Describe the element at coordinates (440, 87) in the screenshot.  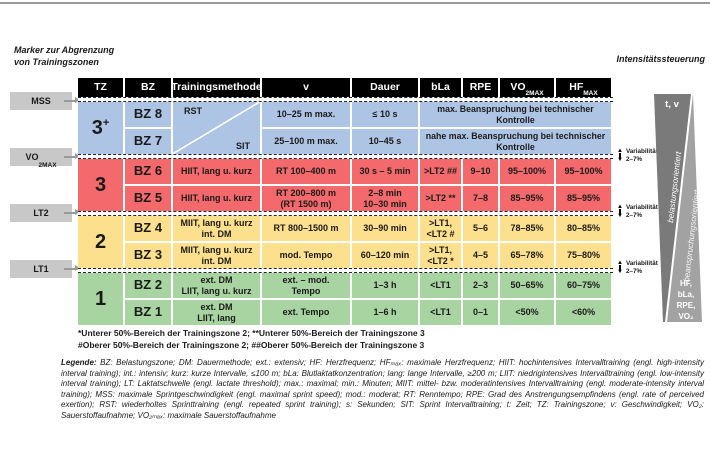
I see `header-bla: bLa` at that location.